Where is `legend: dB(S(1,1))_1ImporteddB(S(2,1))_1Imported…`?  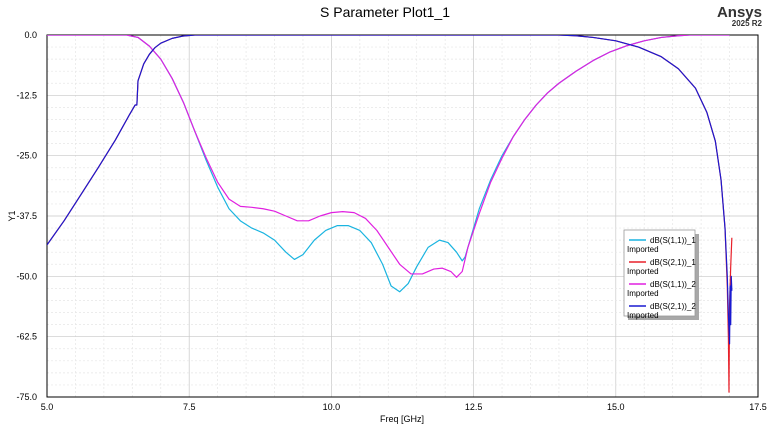 legend: dB(S(1,1))_1ImporteddB(S(2,1))_1Imported… is located at coordinates (661, 274).